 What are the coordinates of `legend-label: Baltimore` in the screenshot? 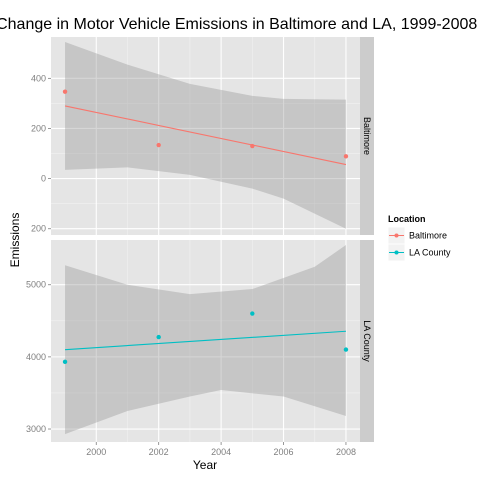 It's located at (428, 236).